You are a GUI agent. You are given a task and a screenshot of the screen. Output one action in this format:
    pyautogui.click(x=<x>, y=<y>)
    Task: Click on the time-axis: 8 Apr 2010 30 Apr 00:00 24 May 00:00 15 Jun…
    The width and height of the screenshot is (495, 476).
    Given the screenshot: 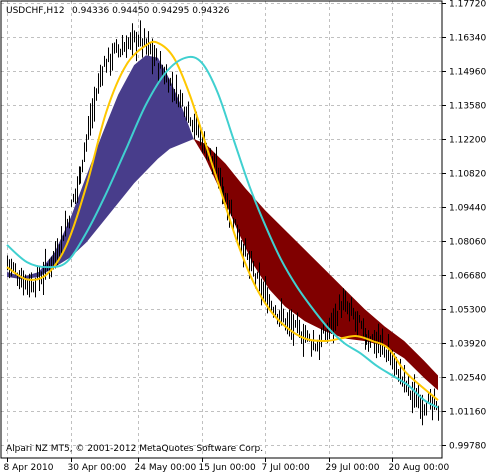 What is the action you would take?
    pyautogui.click(x=227, y=465)
    